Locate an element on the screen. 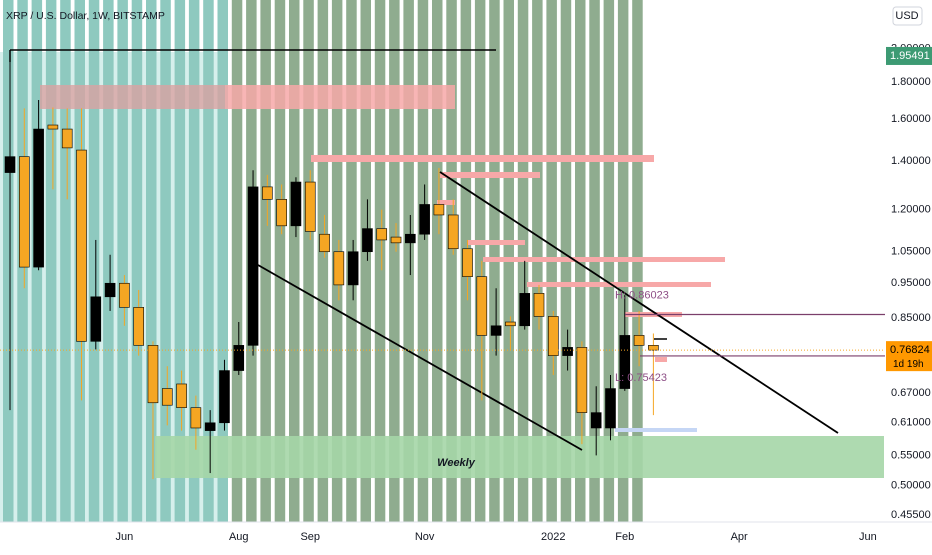  x-tick-label: Apr is located at coordinates (739, 537).